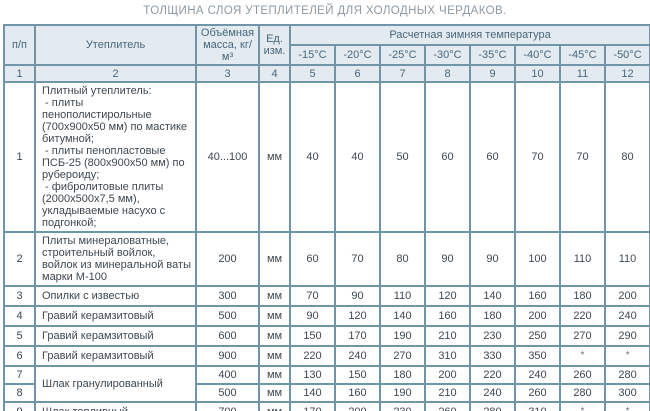  I want to click on volume-mass: 900, so click(227, 356).